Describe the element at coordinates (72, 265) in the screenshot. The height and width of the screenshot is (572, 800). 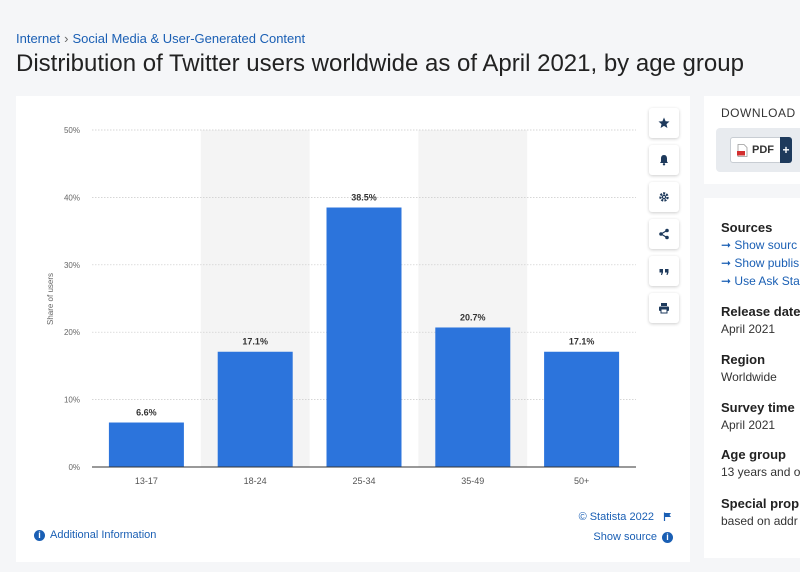
I see `y-tick-label: 30%` at that location.